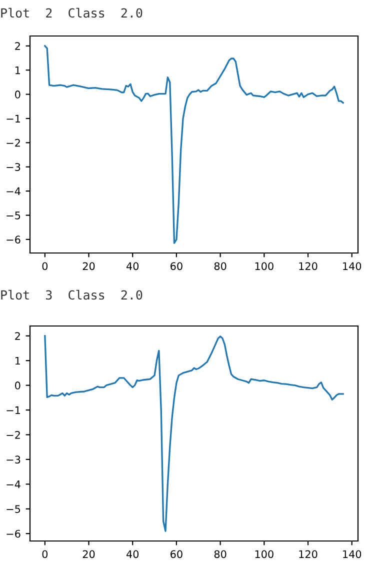 The image size is (366, 563). I want to click on chart-title: Plot 3 Class 2.0, so click(71, 295).